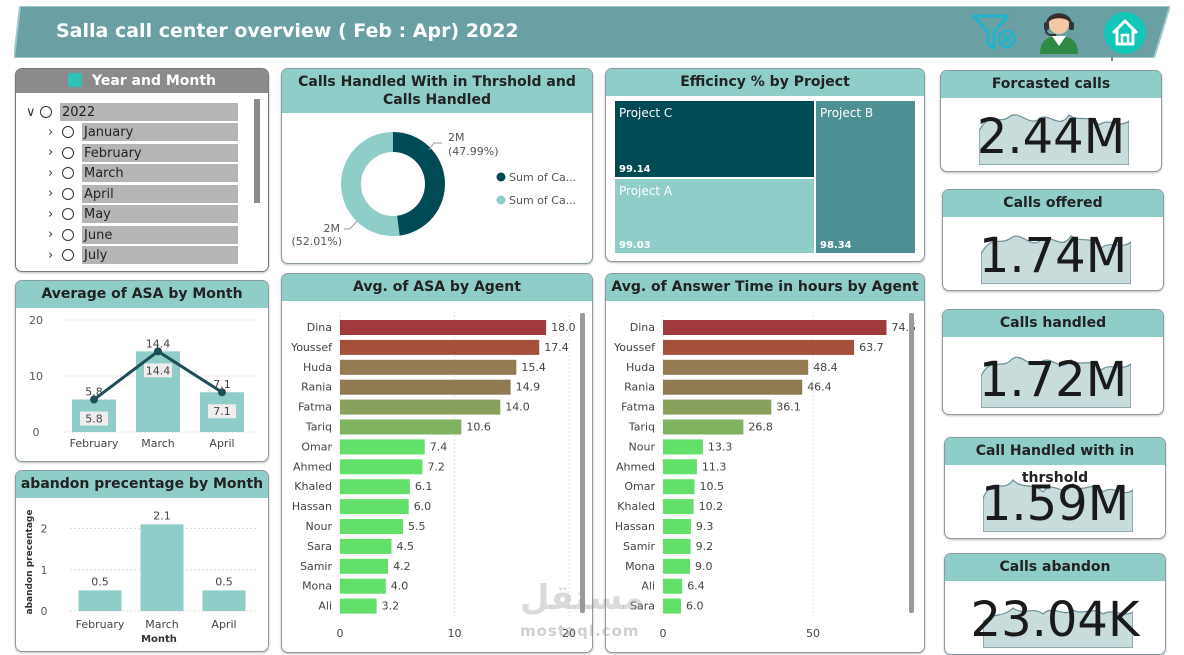 Image resolution: width=1184 pixels, height=655 pixels. I want to click on y-tick-label: Tariq, so click(641, 427).